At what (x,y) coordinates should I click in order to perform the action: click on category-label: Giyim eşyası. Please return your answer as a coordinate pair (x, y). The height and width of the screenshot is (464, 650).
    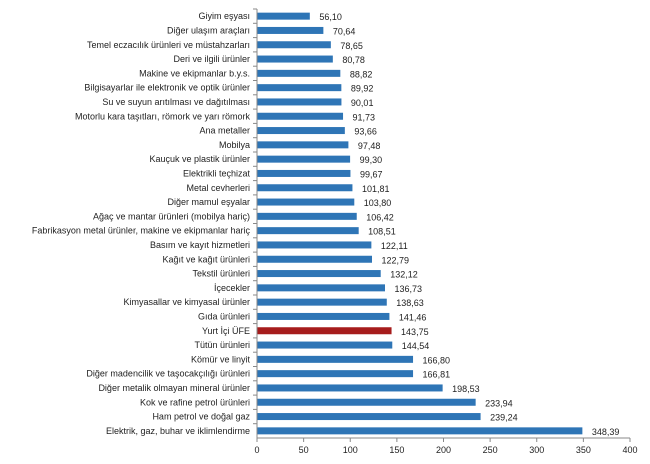
    Looking at the image, I should click on (224, 16).